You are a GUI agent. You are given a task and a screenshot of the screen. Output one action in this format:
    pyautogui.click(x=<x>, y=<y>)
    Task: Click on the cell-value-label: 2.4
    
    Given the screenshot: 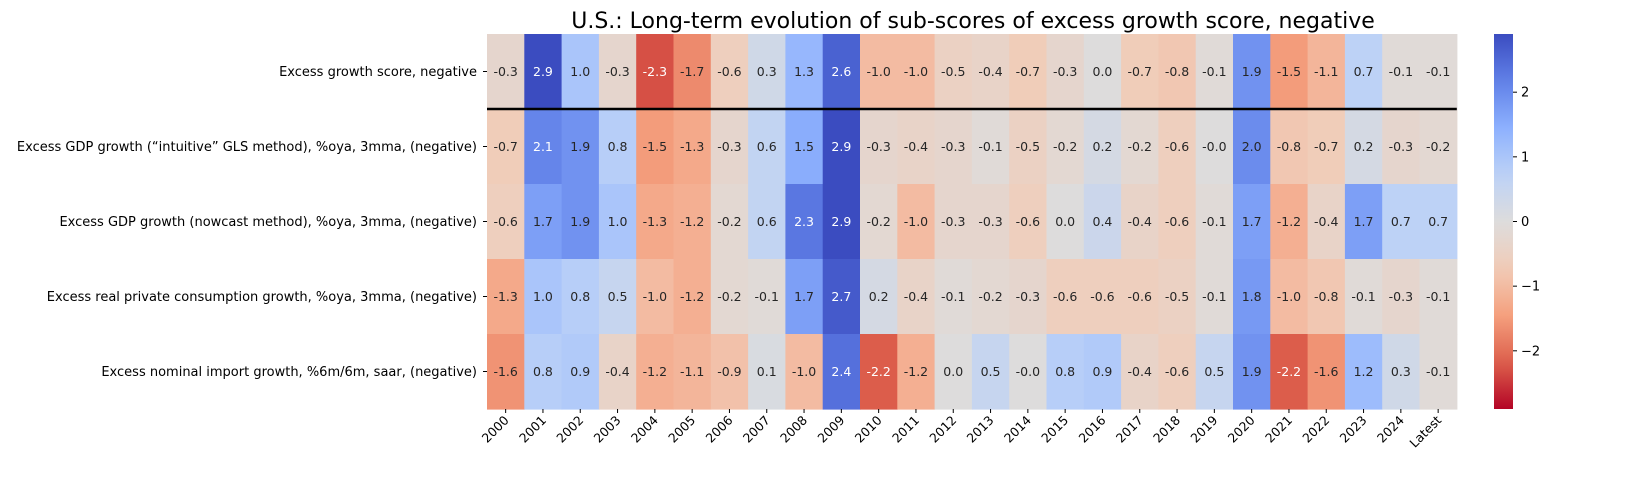 What is the action you would take?
    pyautogui.click(x=841, y=371)
    